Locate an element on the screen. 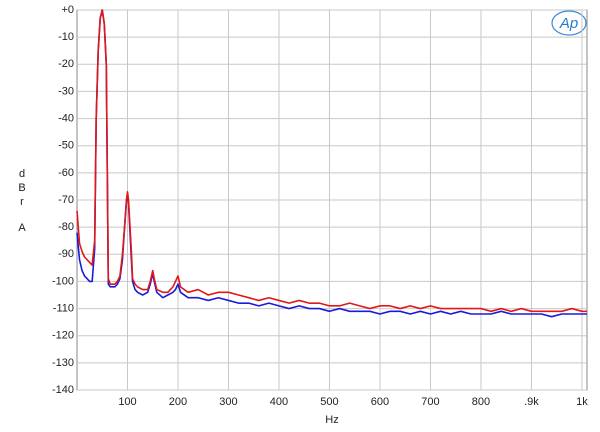 This screenshot has height=432, width=600. y-tick-label: -140 is located at coordinates (63, 390).